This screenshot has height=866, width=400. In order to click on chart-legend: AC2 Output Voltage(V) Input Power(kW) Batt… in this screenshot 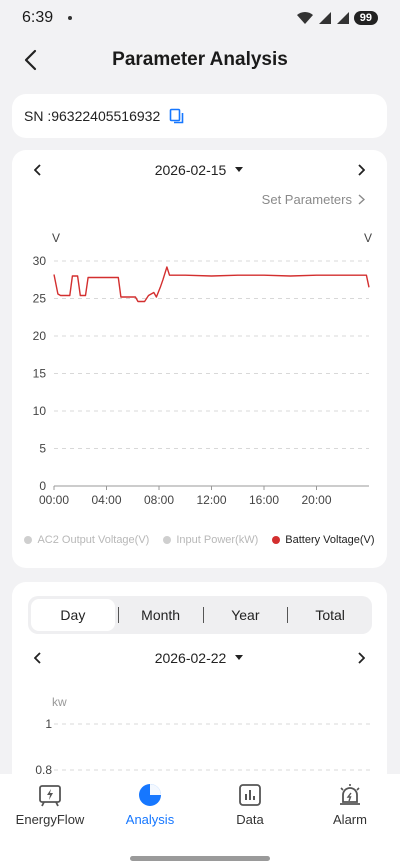, I will do `click(199, 540)`.